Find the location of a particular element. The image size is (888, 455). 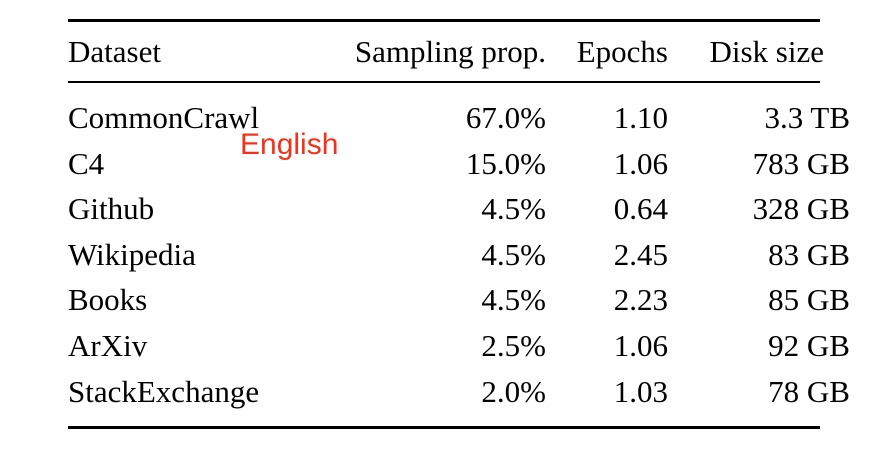

cell-epochs: 2.23 is located at coordinates (640, 300).